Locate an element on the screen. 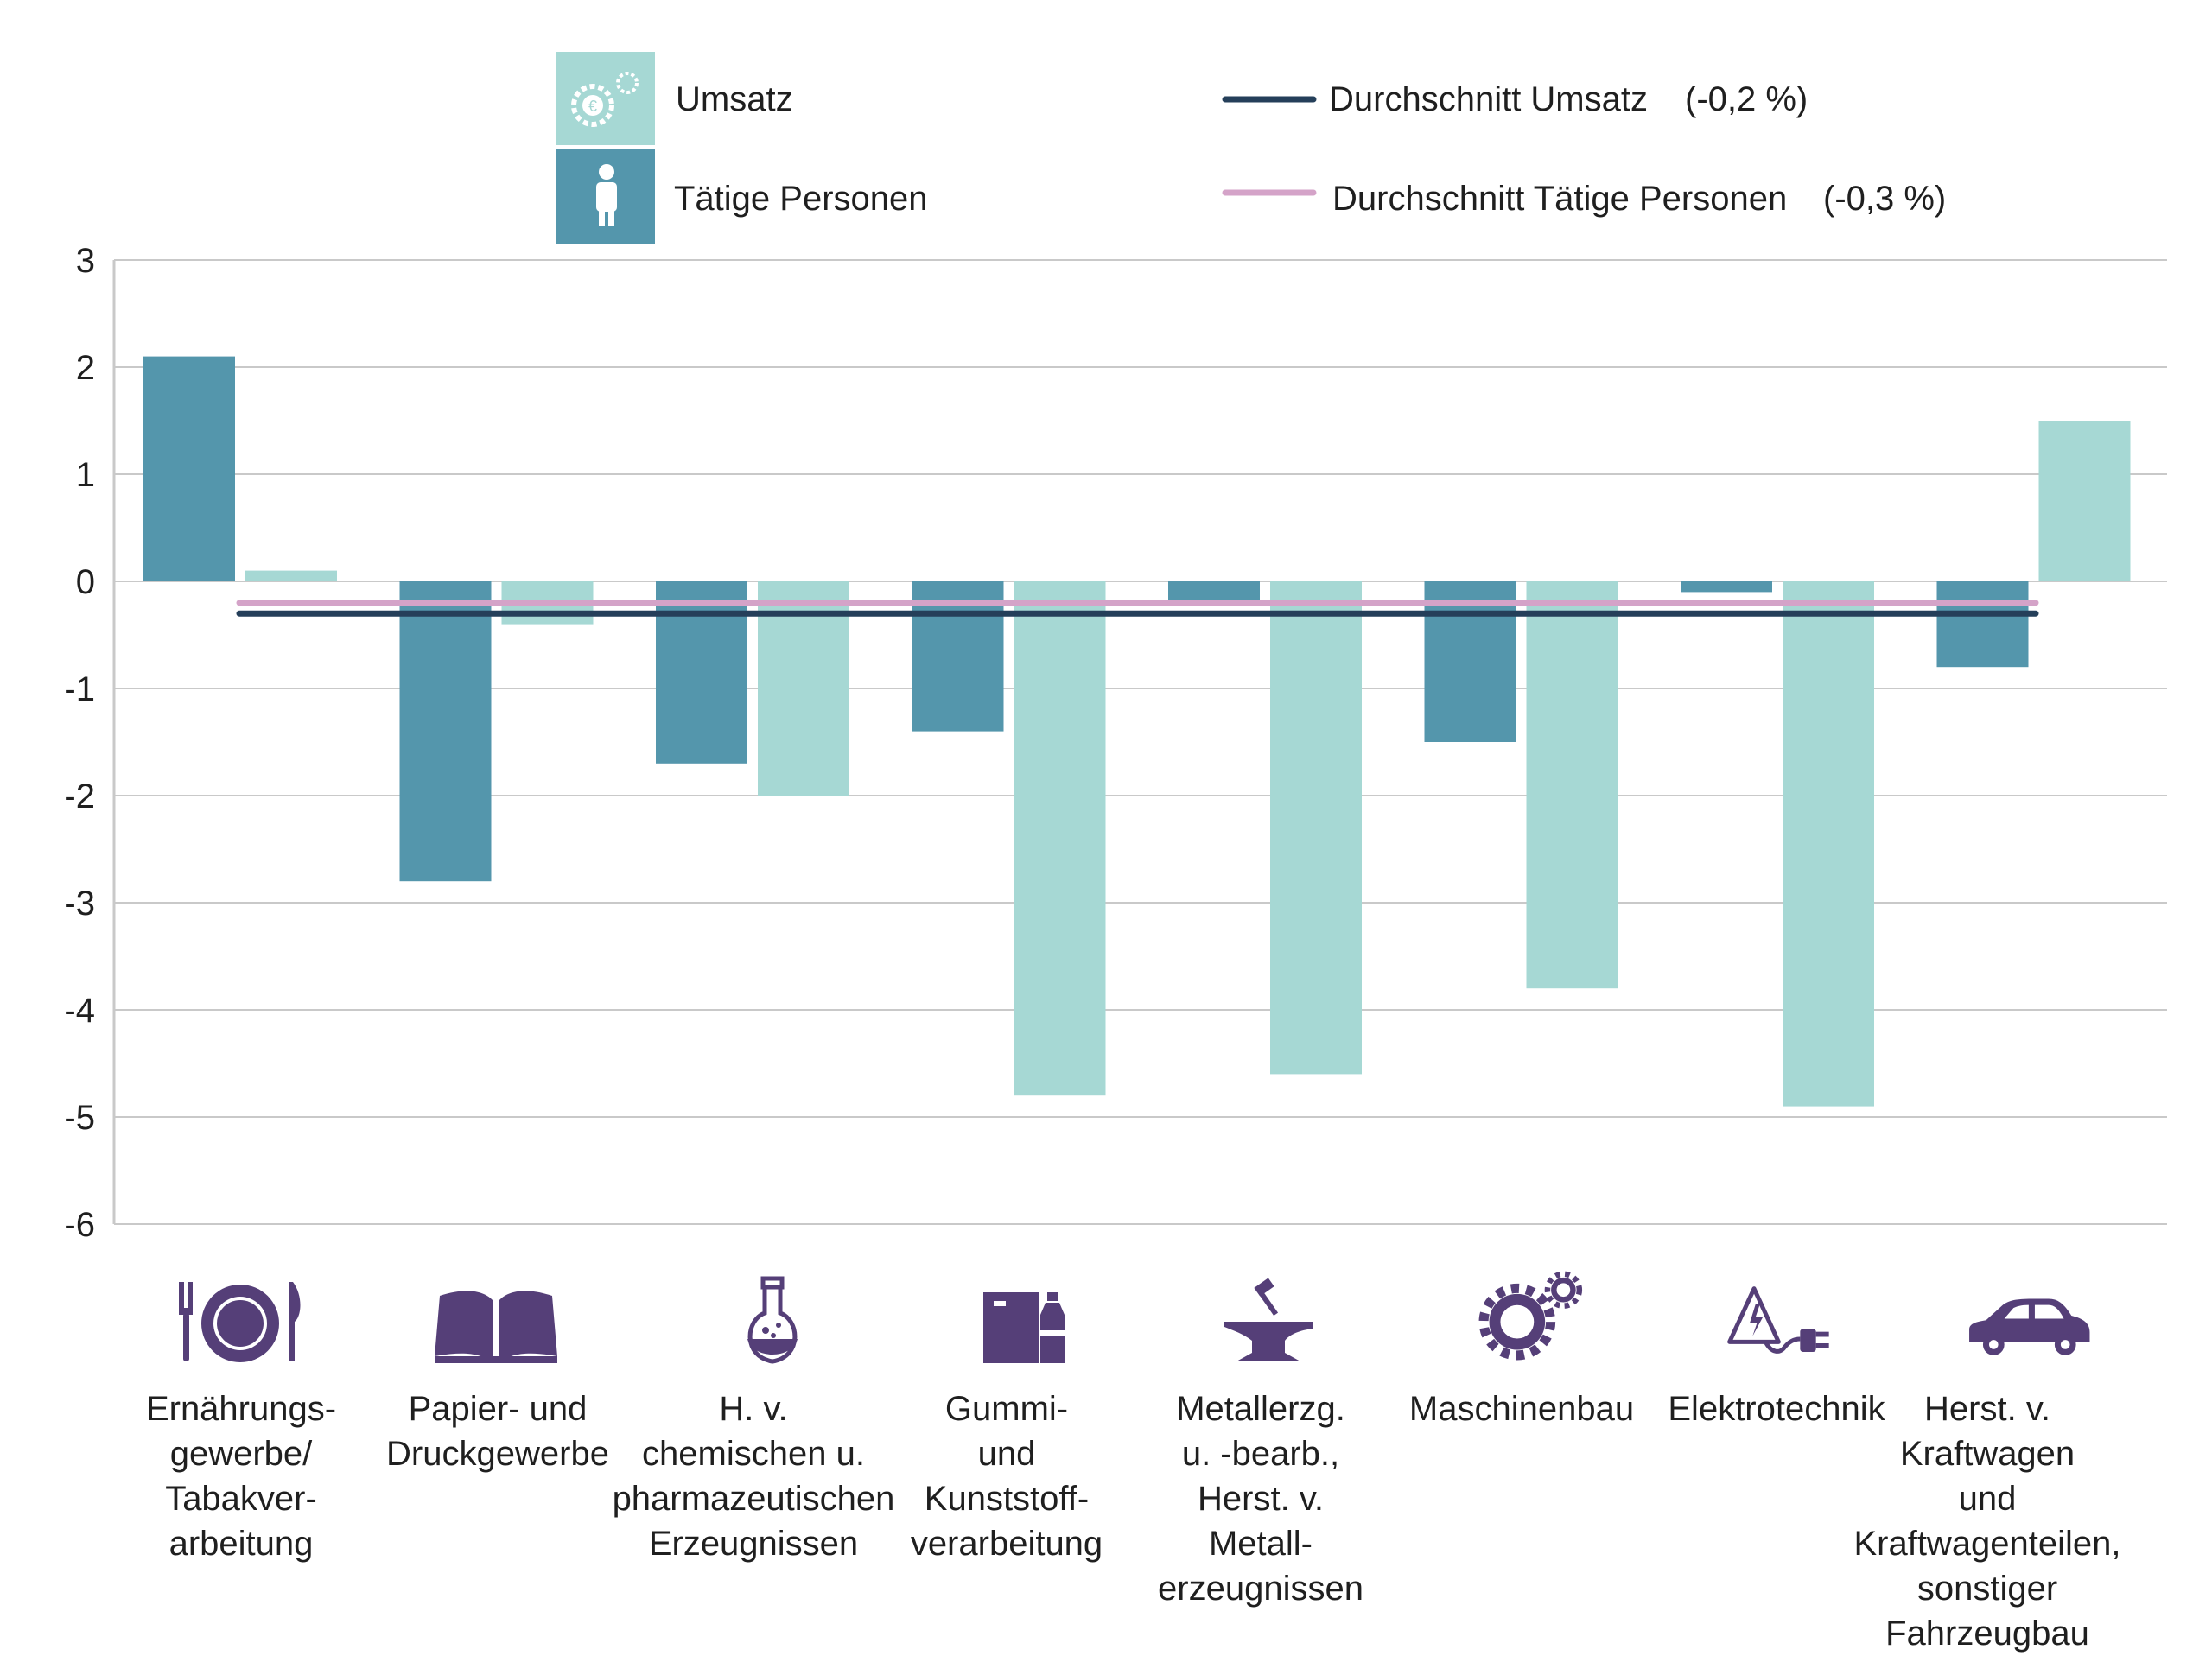 This screenshot has width=2212, height=1656. y-tick-label: -6 is located at coordinates (79, 1225).